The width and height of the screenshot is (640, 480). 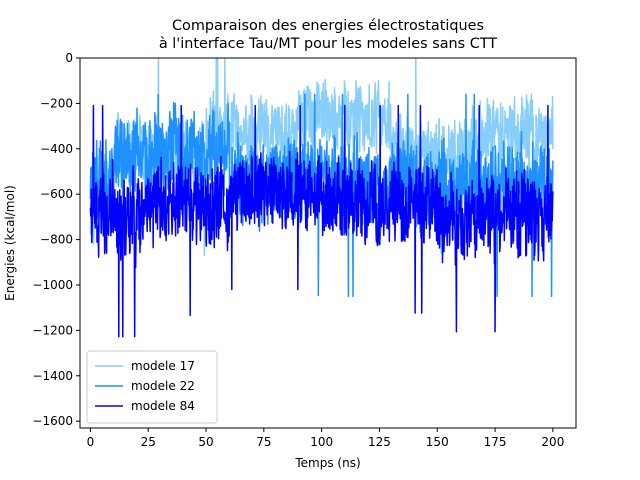 What do you see at coordinates (321, 442) in the screenshot?
I see `x-tick-label: 100` at bounding box center [321, 442].